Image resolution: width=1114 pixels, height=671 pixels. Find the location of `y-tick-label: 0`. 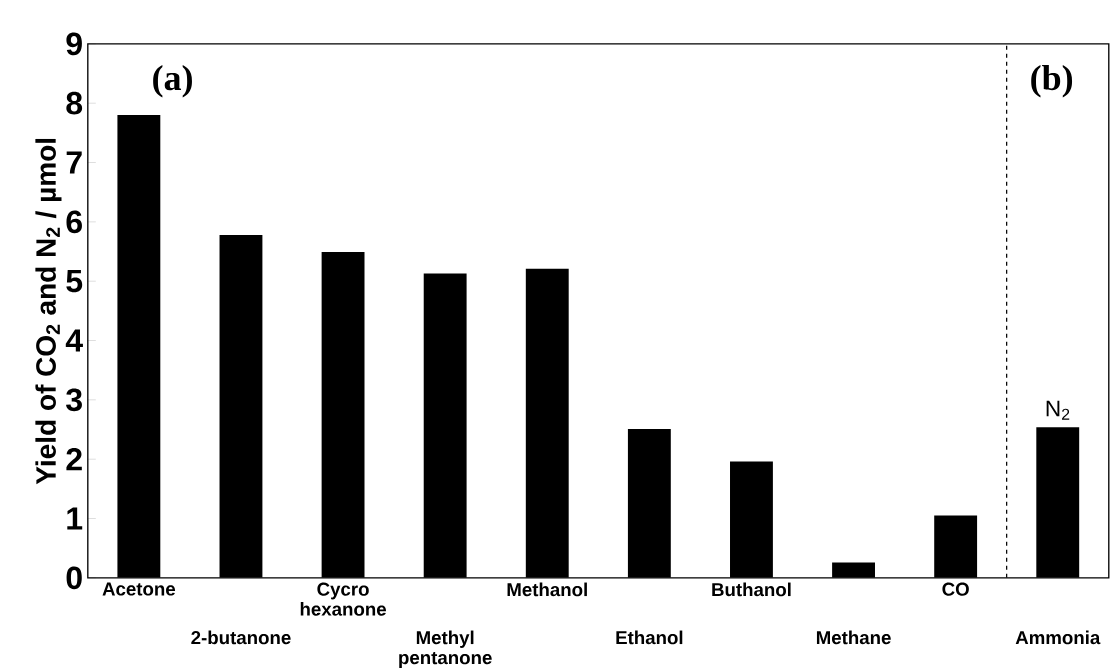

y-tick-label: 0 is located at coordinates (74, 578).